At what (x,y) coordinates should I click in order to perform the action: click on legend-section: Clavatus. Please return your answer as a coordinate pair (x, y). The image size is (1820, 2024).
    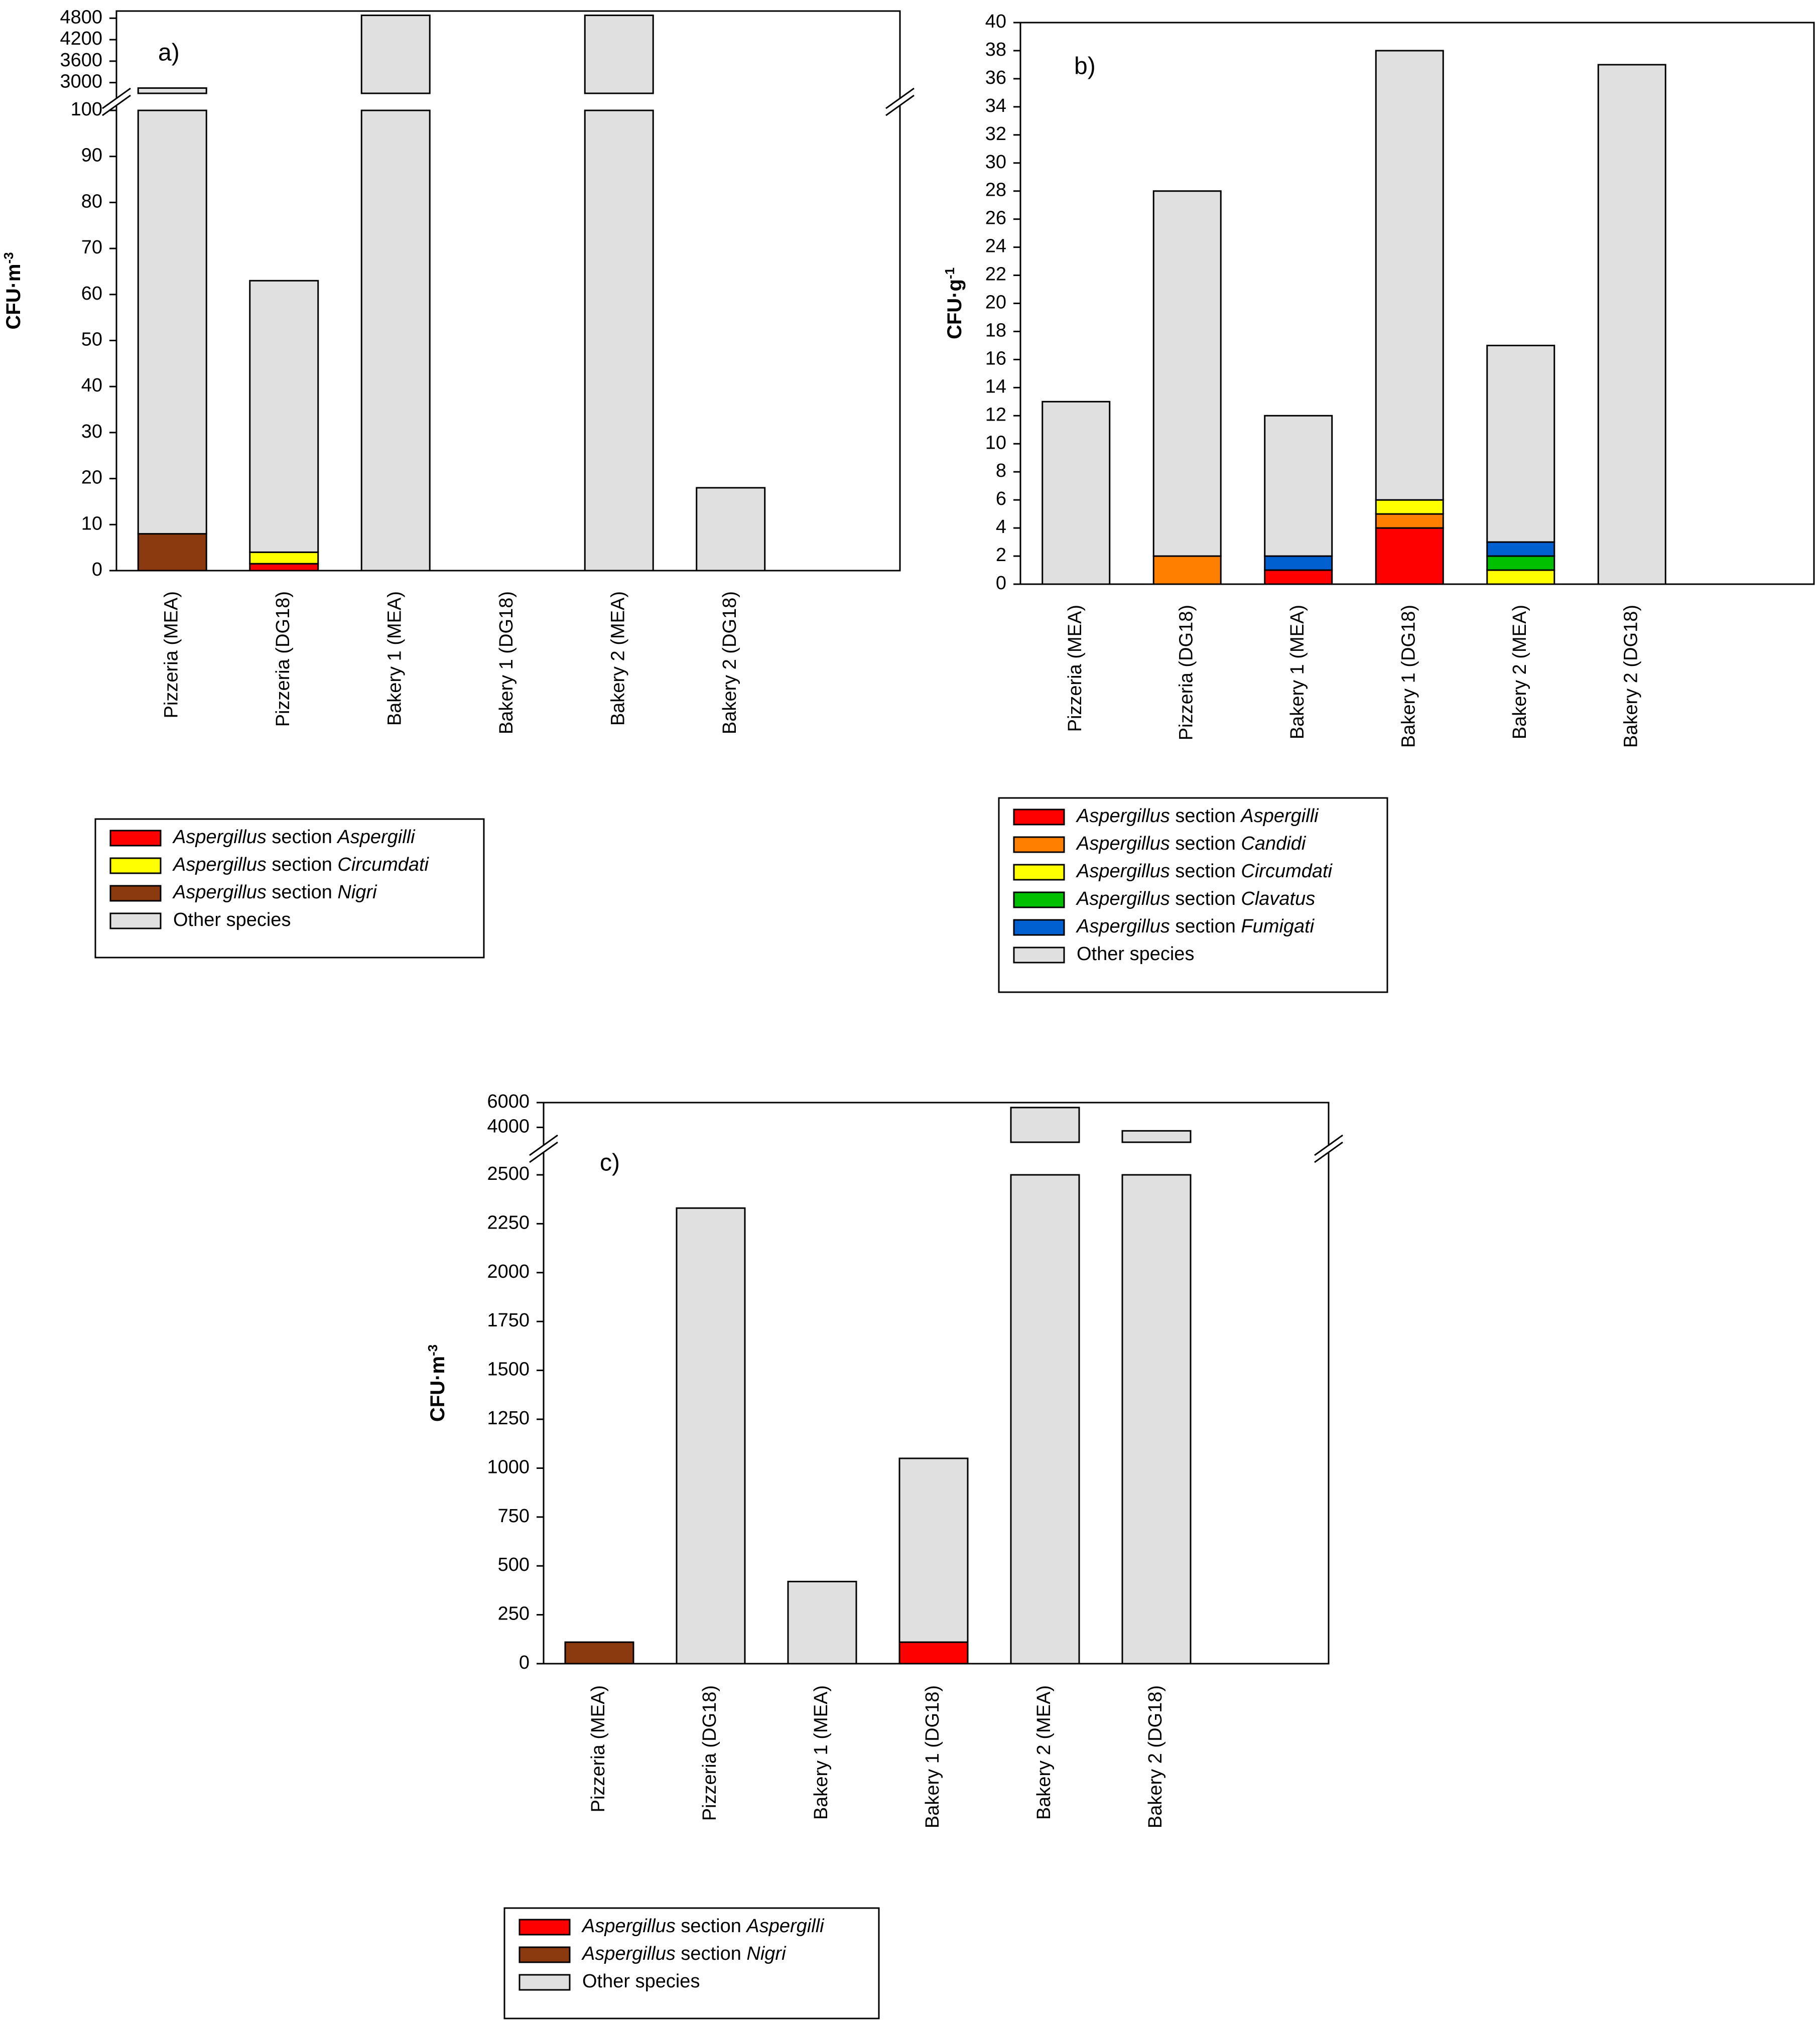
    Looking at the image, I should click on (1278, 899).